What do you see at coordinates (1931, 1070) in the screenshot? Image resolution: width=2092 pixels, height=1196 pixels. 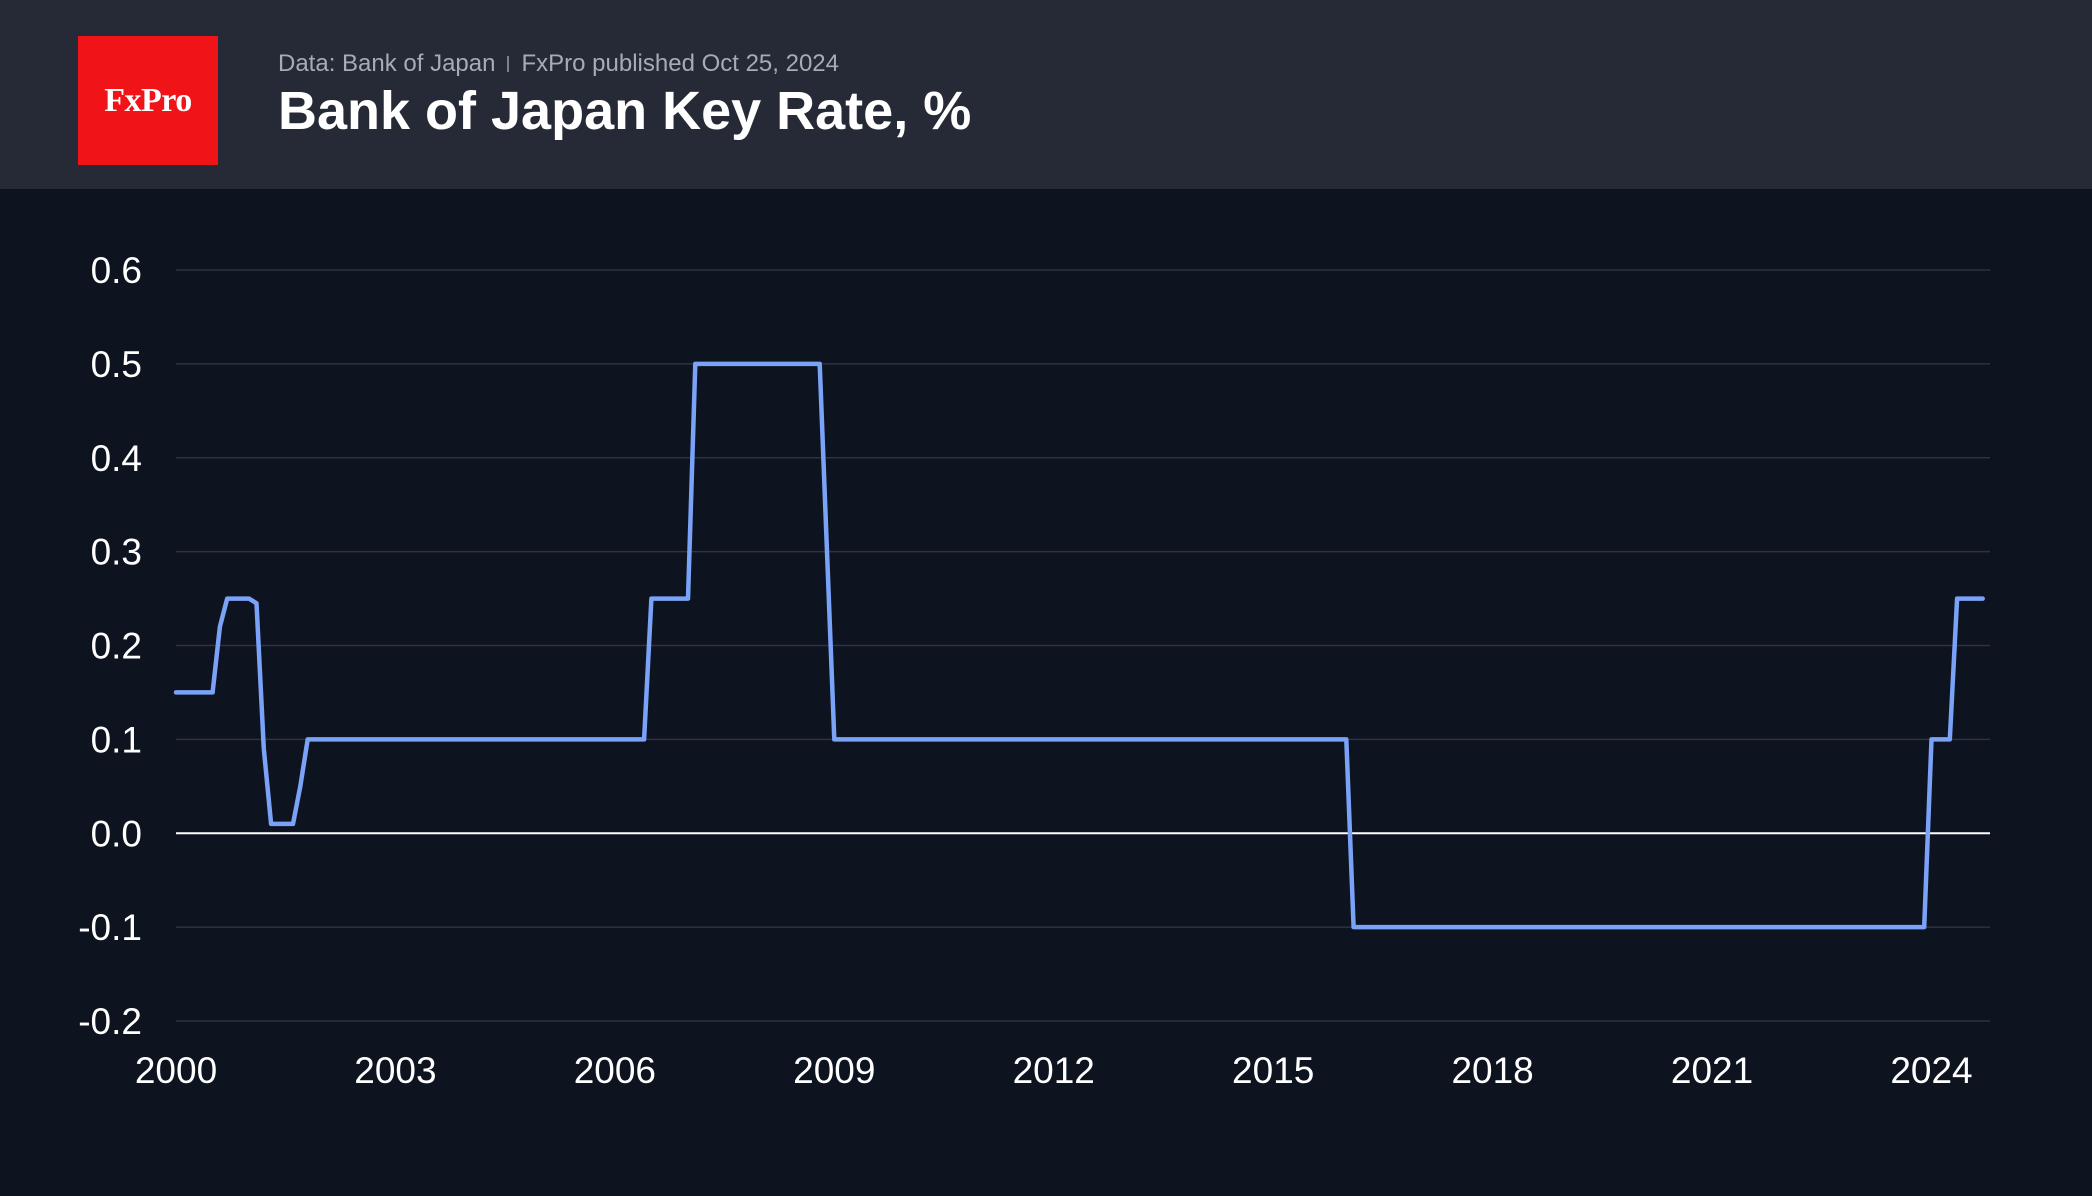 I see `x-tick-label: 2024` at bounding box center [1931, 1070].